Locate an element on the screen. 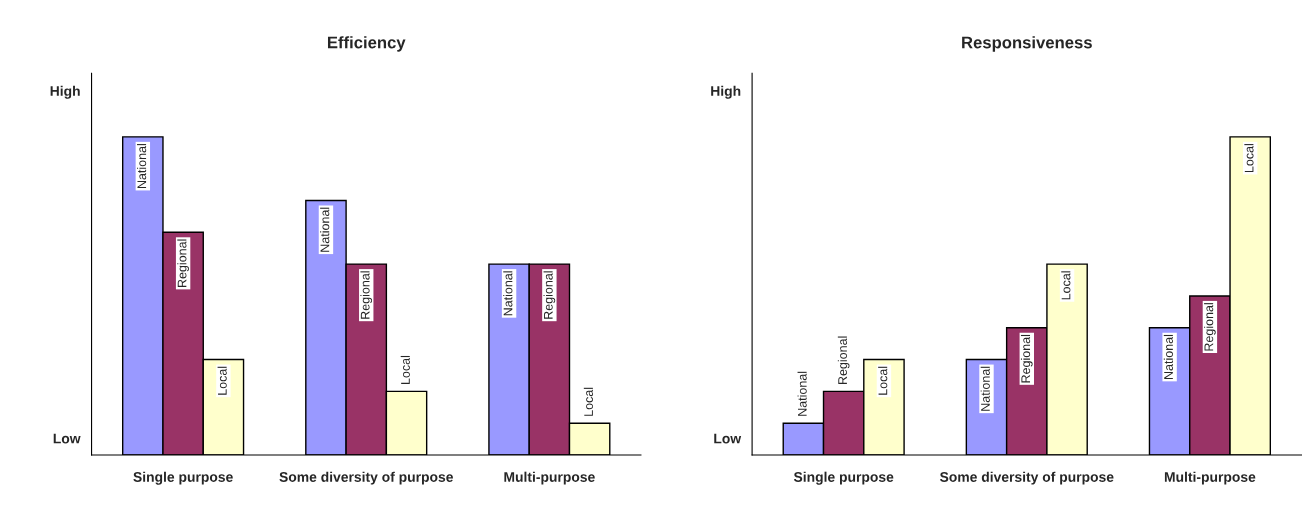  chart-title: Efficiency is located at coordinates (366, 44).